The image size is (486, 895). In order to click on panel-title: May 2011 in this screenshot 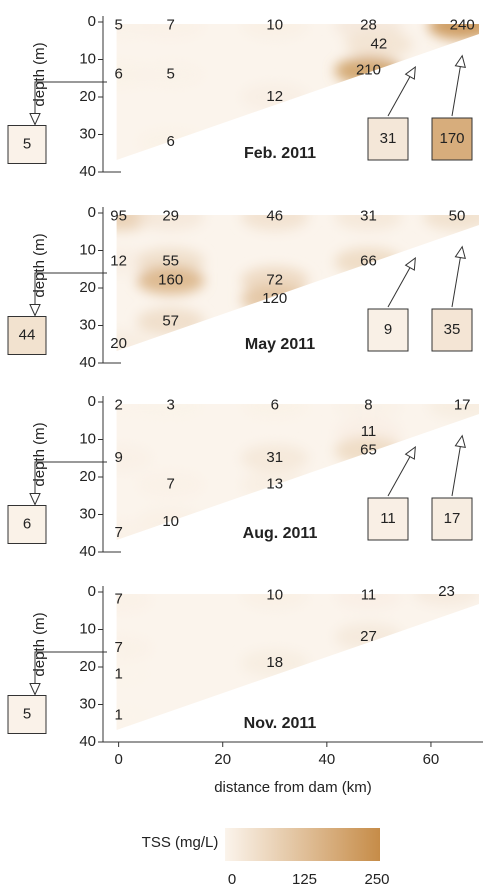, I will do `click(280, 344)`.